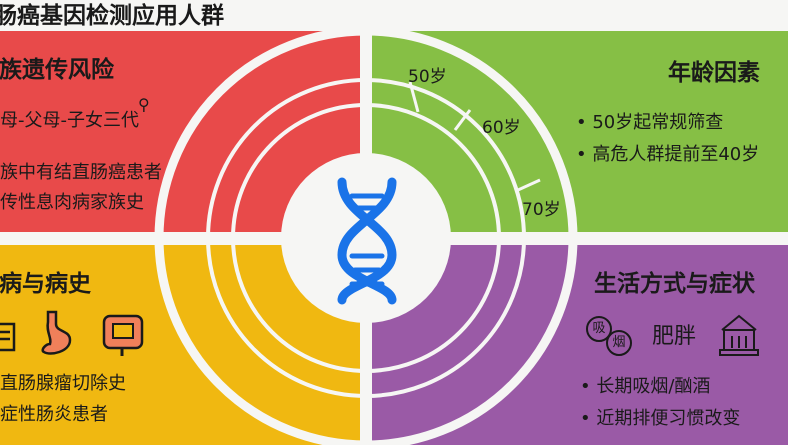 Image resolution: width=788 pixels, height=445 pixels. Describe the element at coordinates (57, 70) in the screenshot. I see `family-heading: 家族遗传风险` at that location.